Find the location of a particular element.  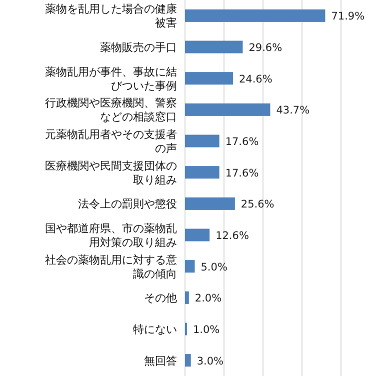

y-tick-label: 無回答 is located at coordinates (160, 361).